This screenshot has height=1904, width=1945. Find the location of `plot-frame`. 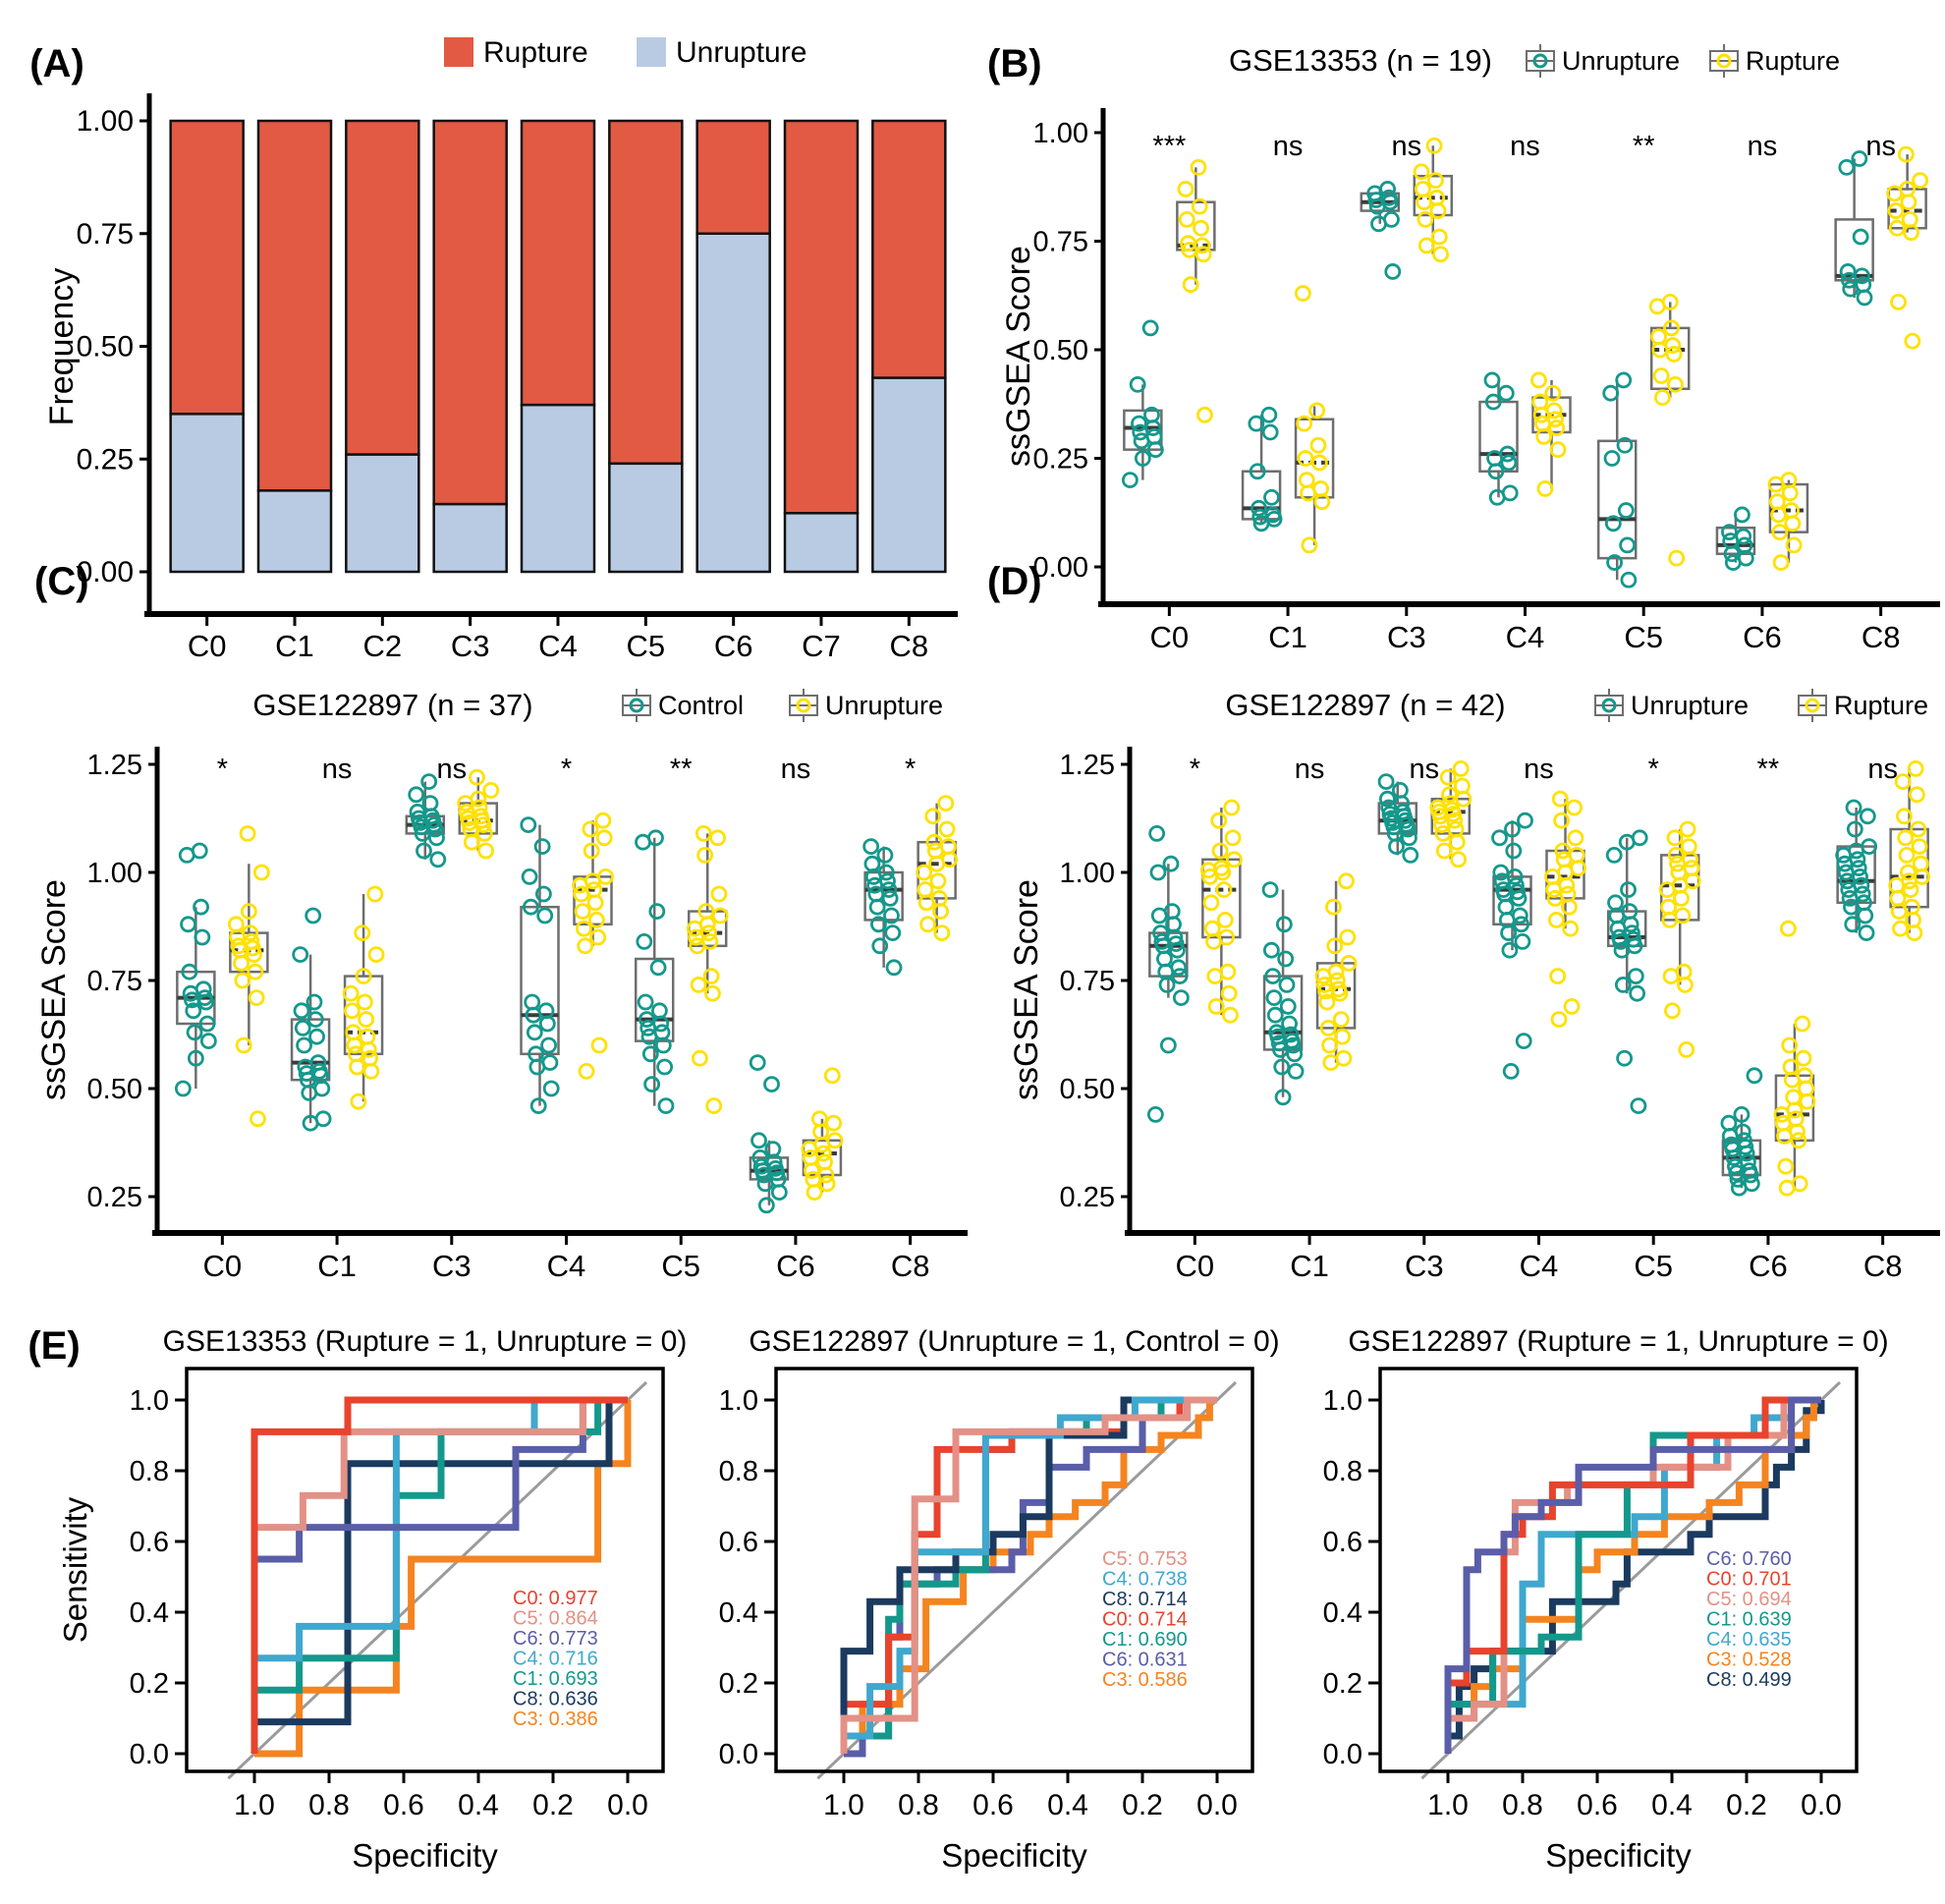

plot-frame is located at coordinates (425, 1570).